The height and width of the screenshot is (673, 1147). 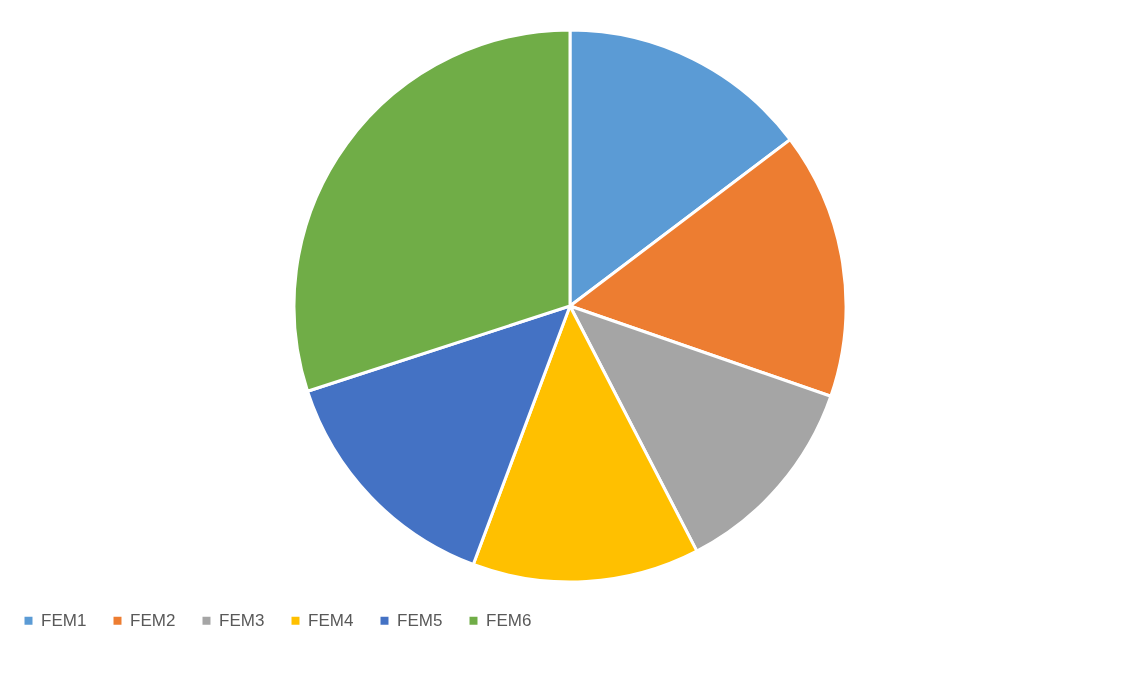 I want to click on legend-label: FEM1, so click(x=64, y=620).